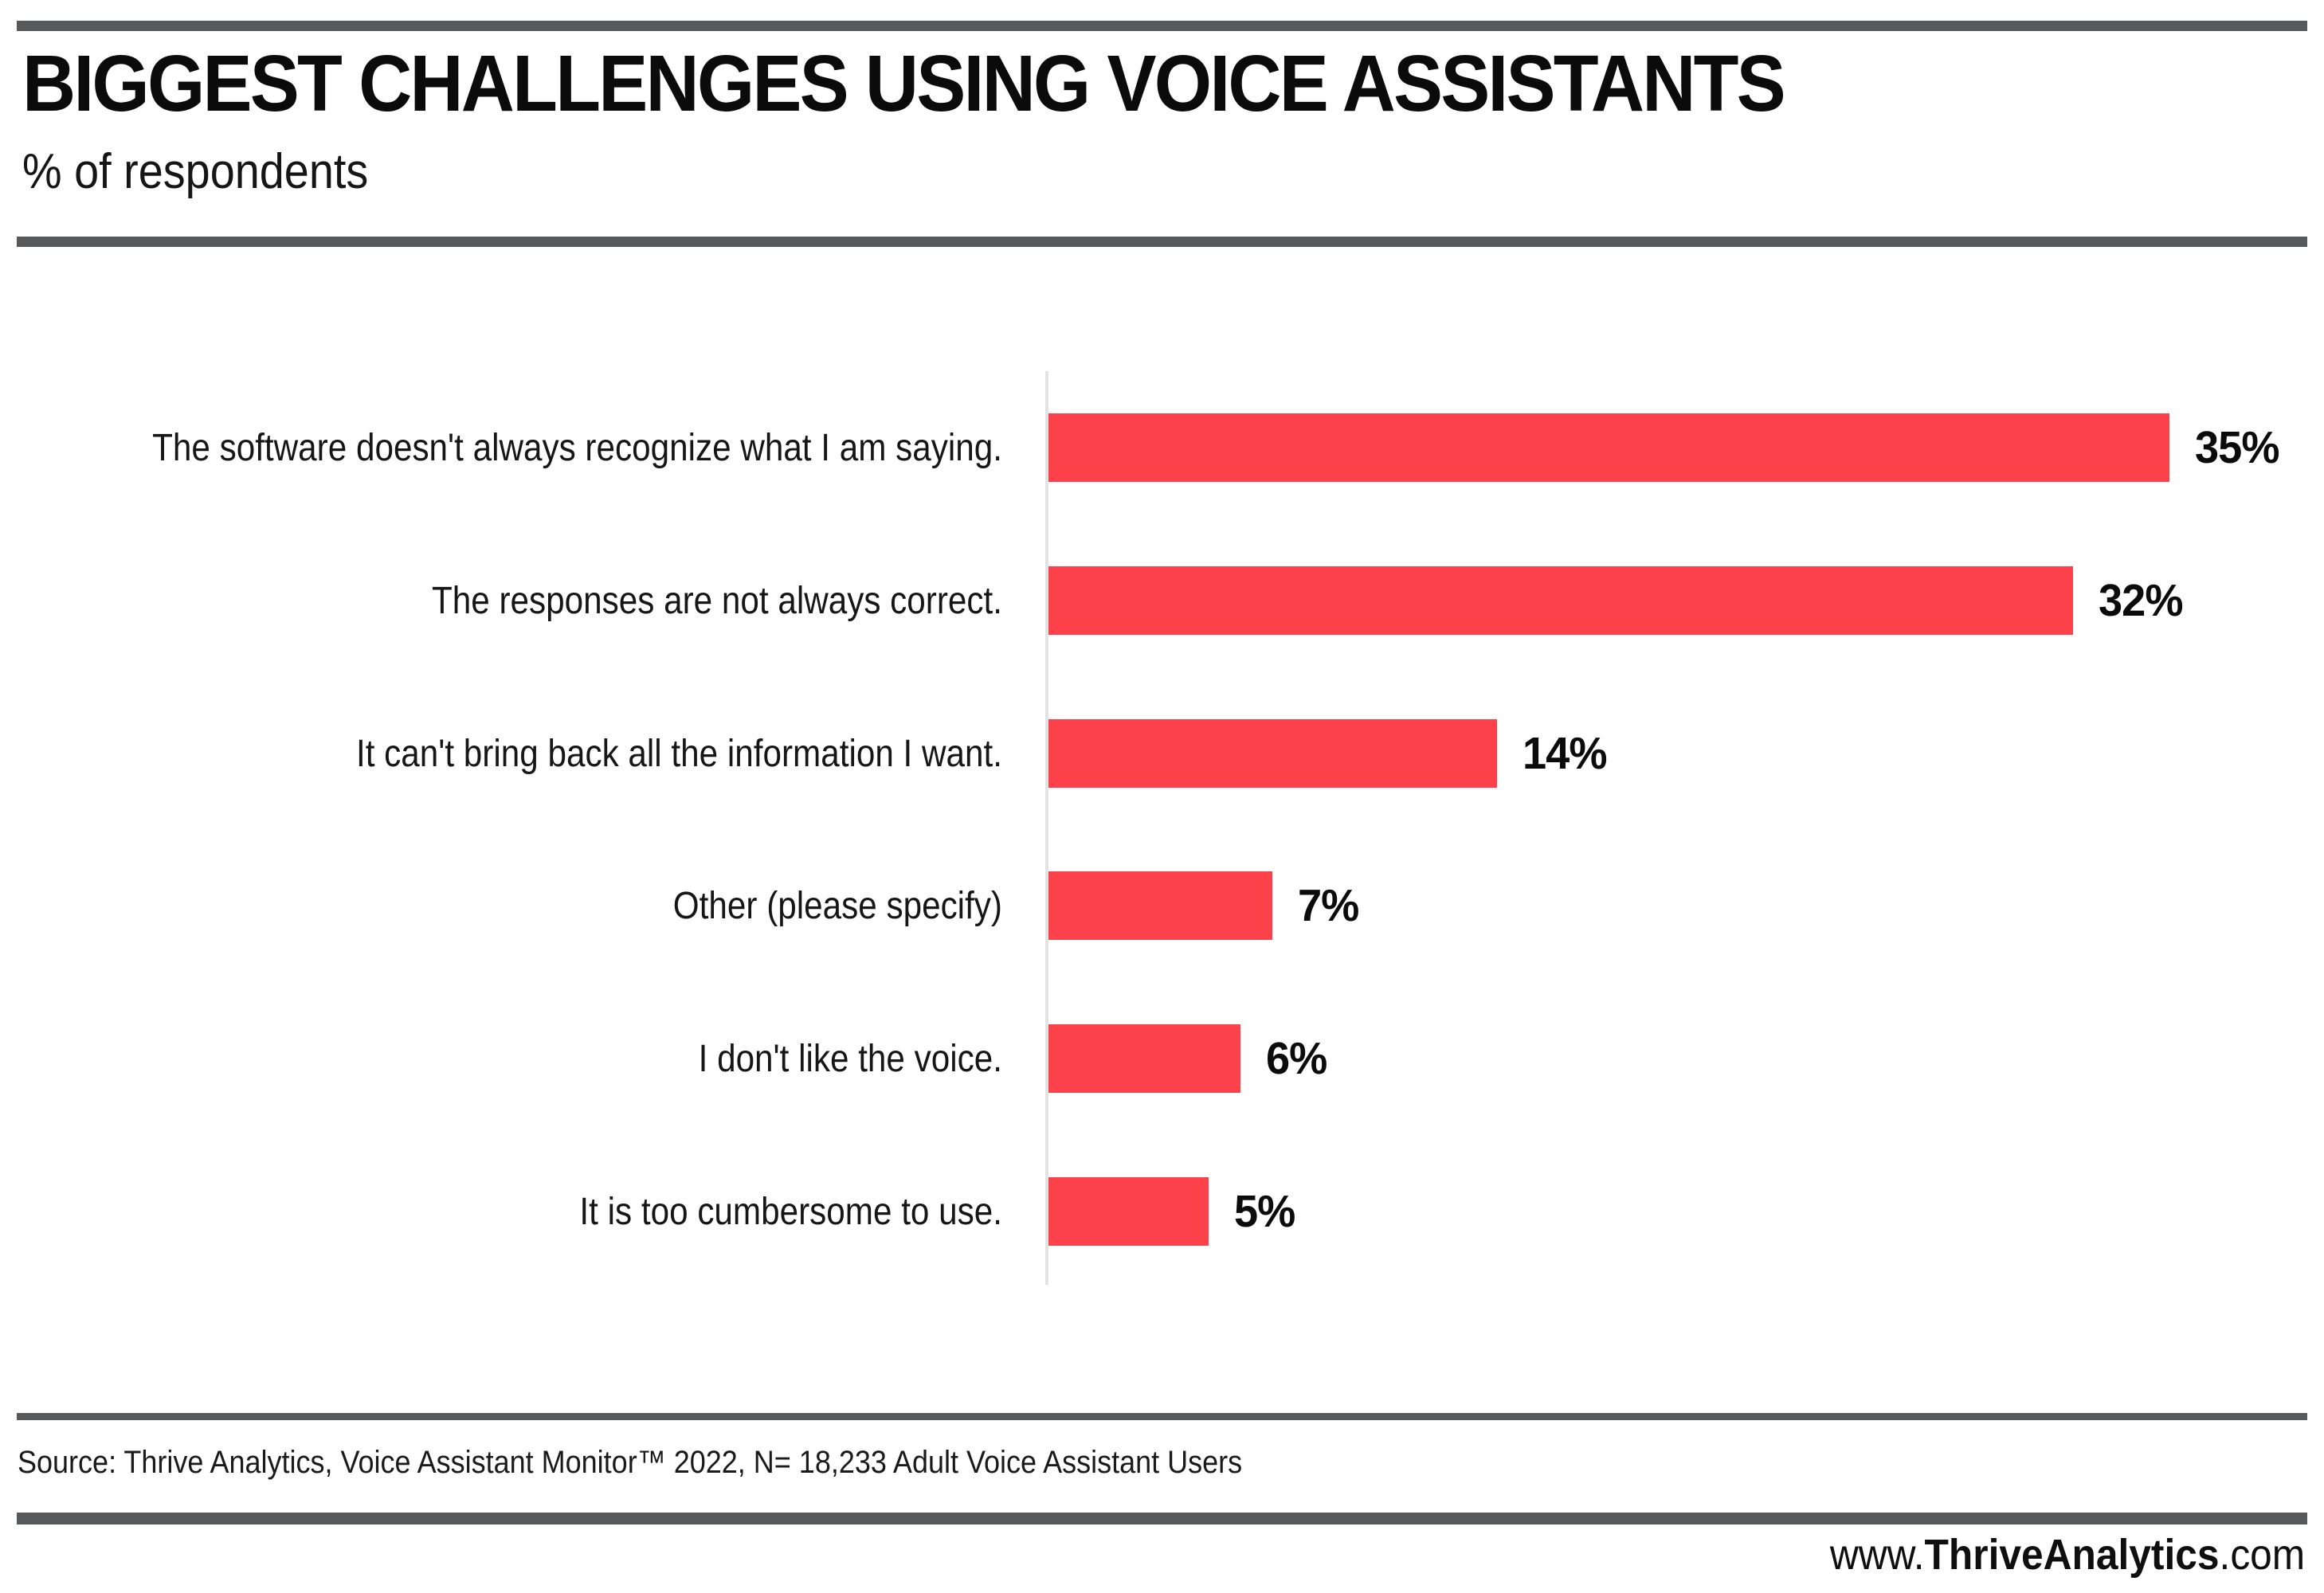  I want to click on value-label: 32%, so click(2141, 600).